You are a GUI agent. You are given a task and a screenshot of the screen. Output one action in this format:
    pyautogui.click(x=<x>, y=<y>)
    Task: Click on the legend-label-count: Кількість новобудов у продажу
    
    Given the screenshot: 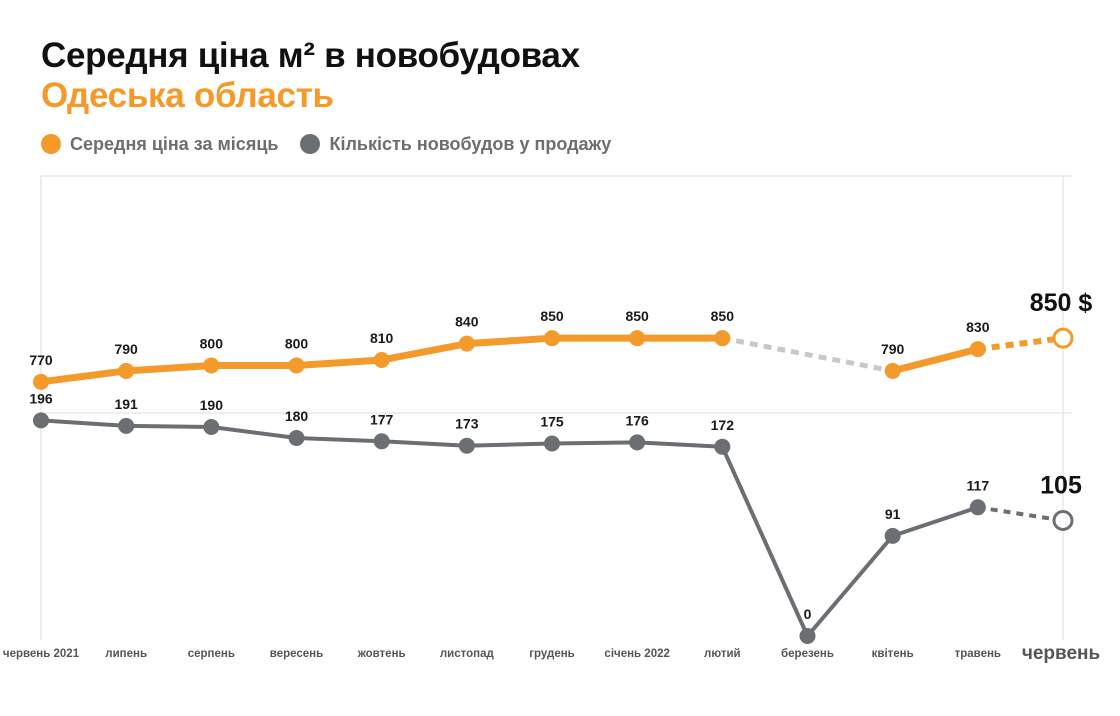 What is the action you would take?
    pyautogui.click(x=470, y=143)
    